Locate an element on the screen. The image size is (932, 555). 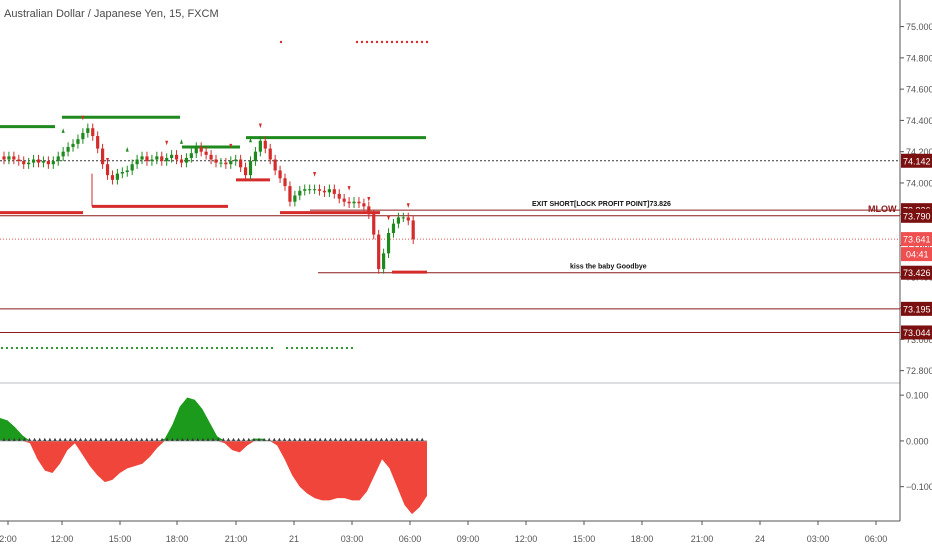
time-tick-label: 2:00 is located at coordinates (8, 539).